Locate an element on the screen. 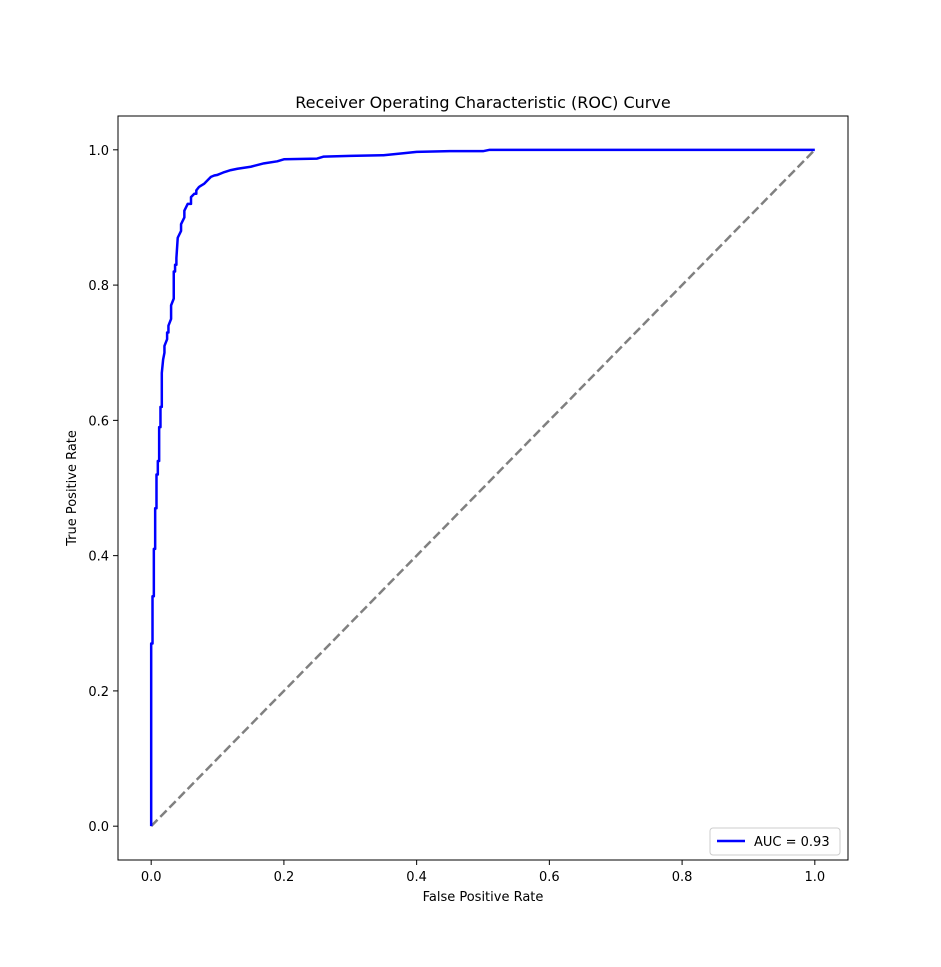  y-tick-label: 0.4 is located at coordinates (98, 557).